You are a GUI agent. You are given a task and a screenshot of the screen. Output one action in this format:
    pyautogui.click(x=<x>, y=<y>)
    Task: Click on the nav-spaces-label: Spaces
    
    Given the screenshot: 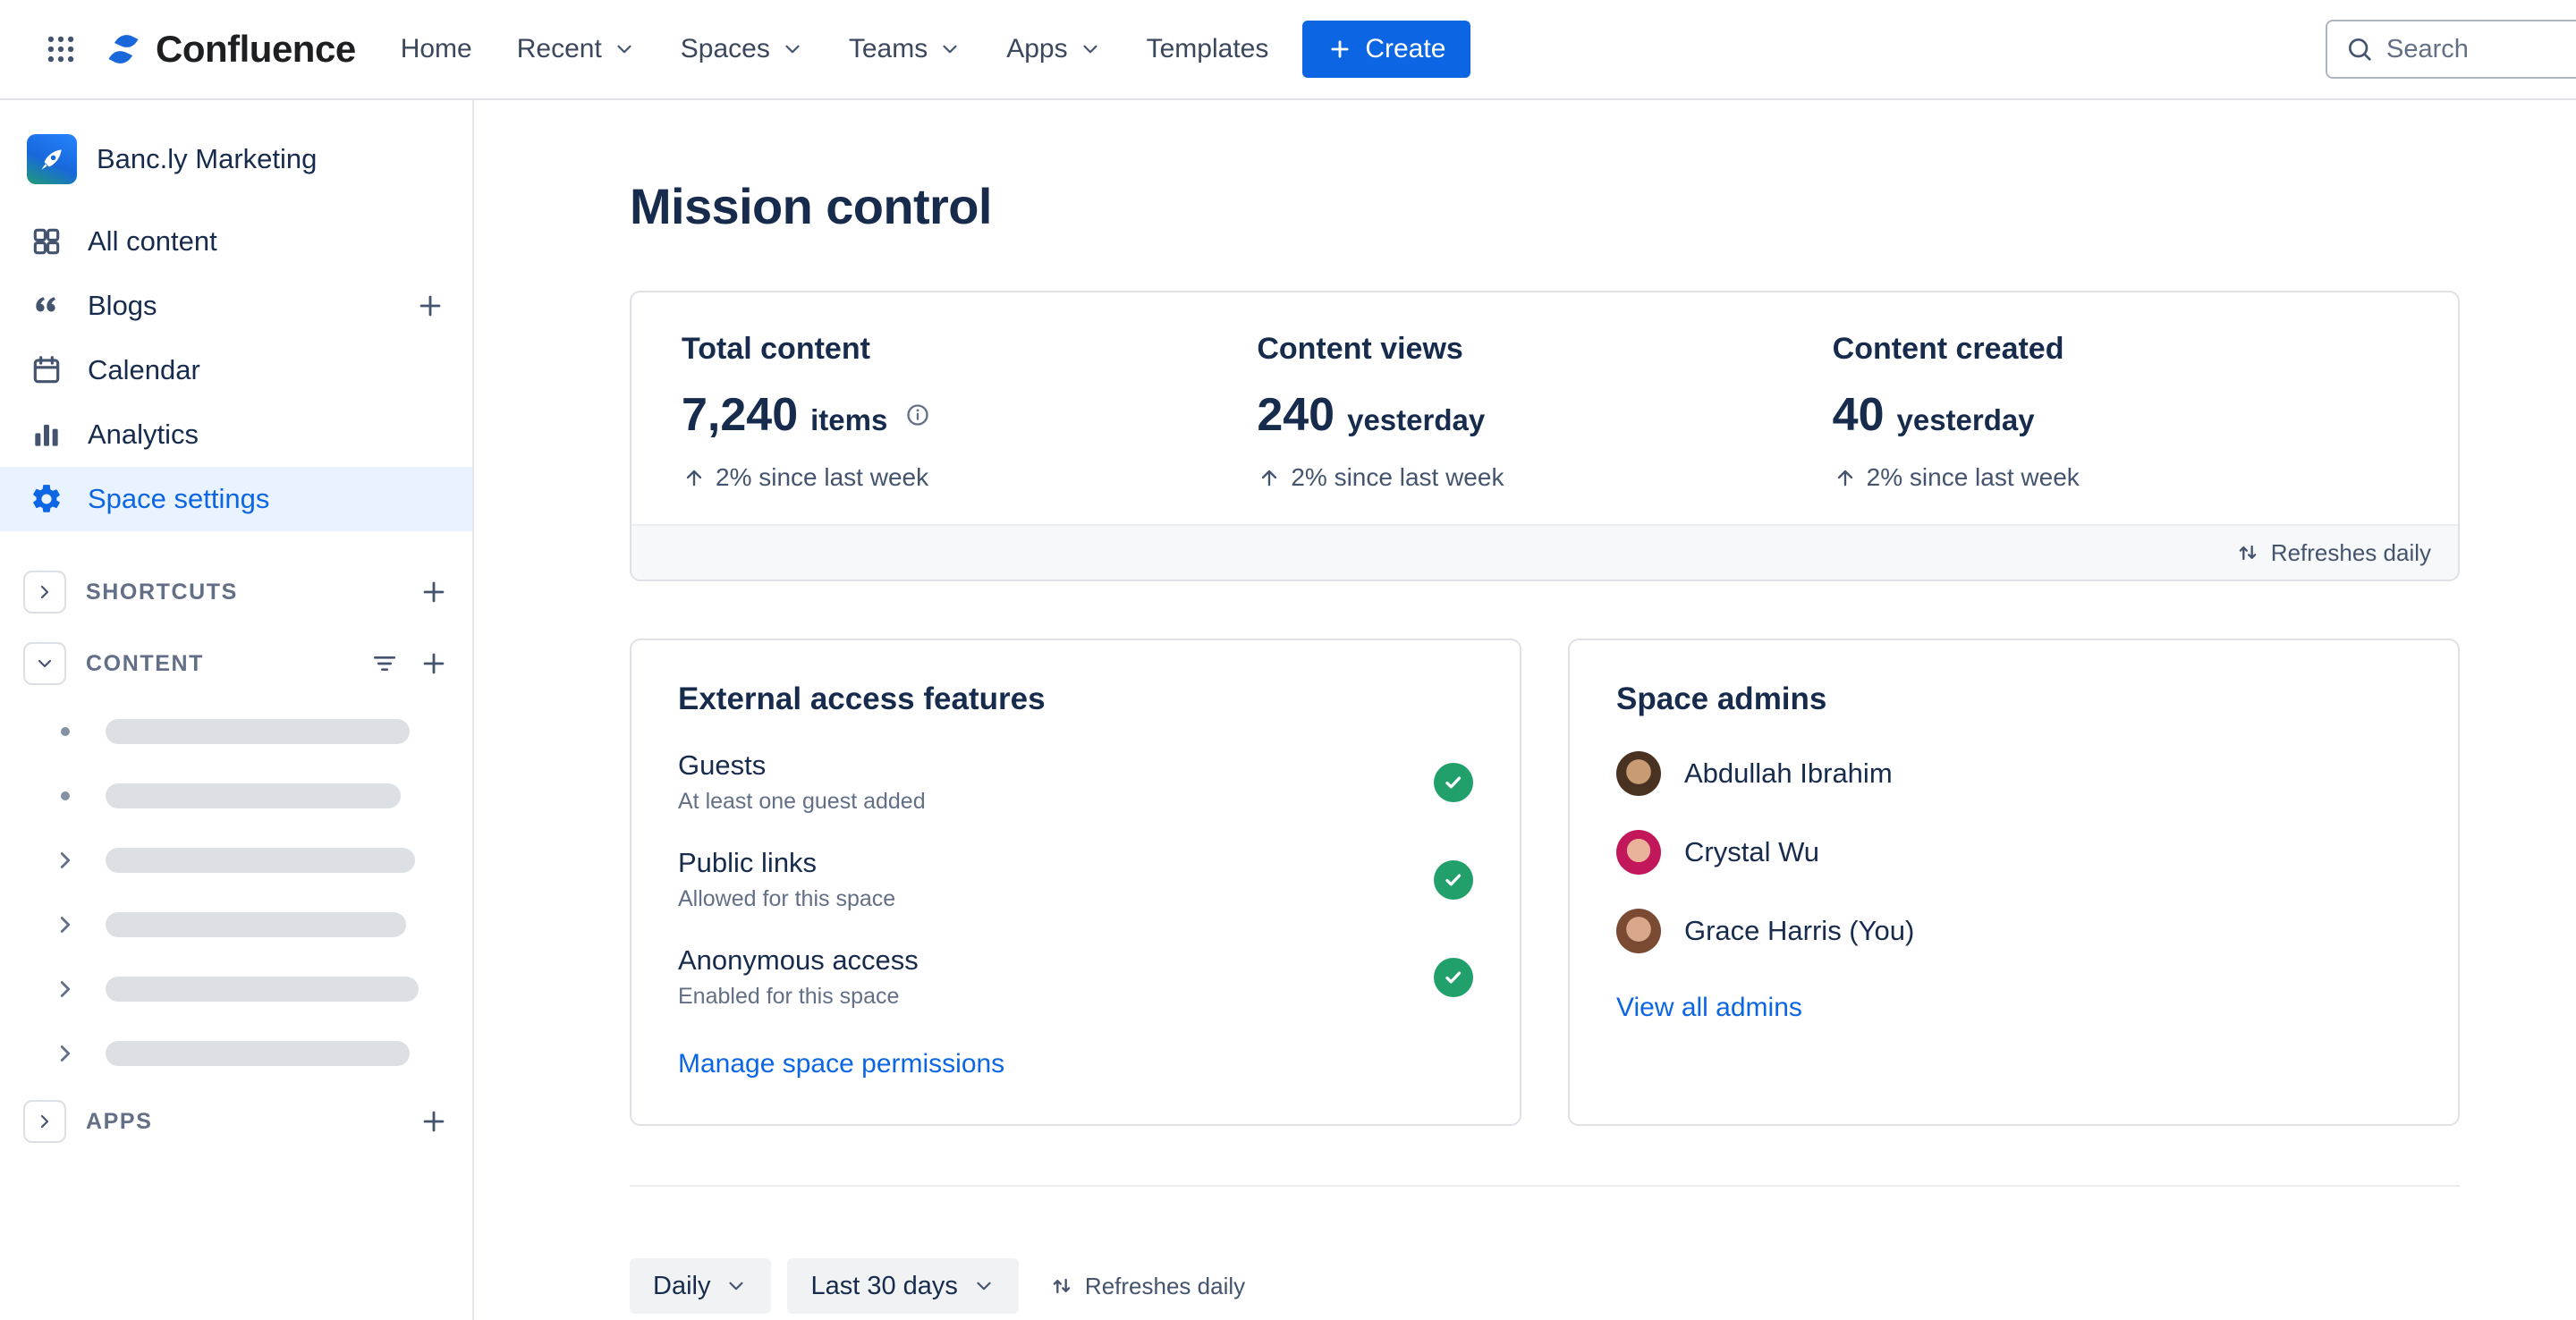 What is the action you would take?
    pyautogui.click(x=725, y=48)
    